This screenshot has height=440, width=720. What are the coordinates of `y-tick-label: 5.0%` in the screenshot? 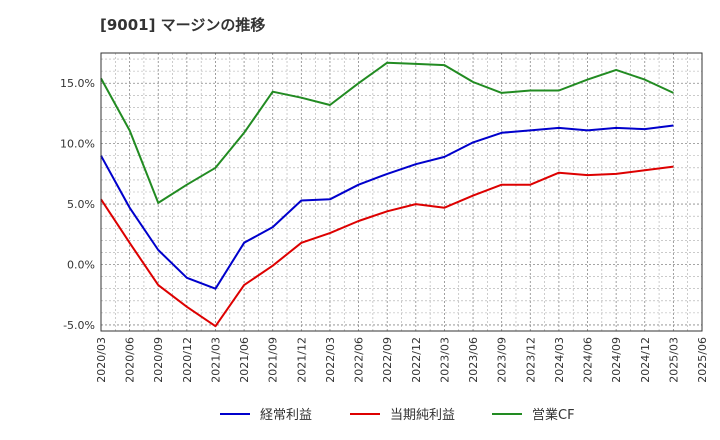 It's located at (81, 204).